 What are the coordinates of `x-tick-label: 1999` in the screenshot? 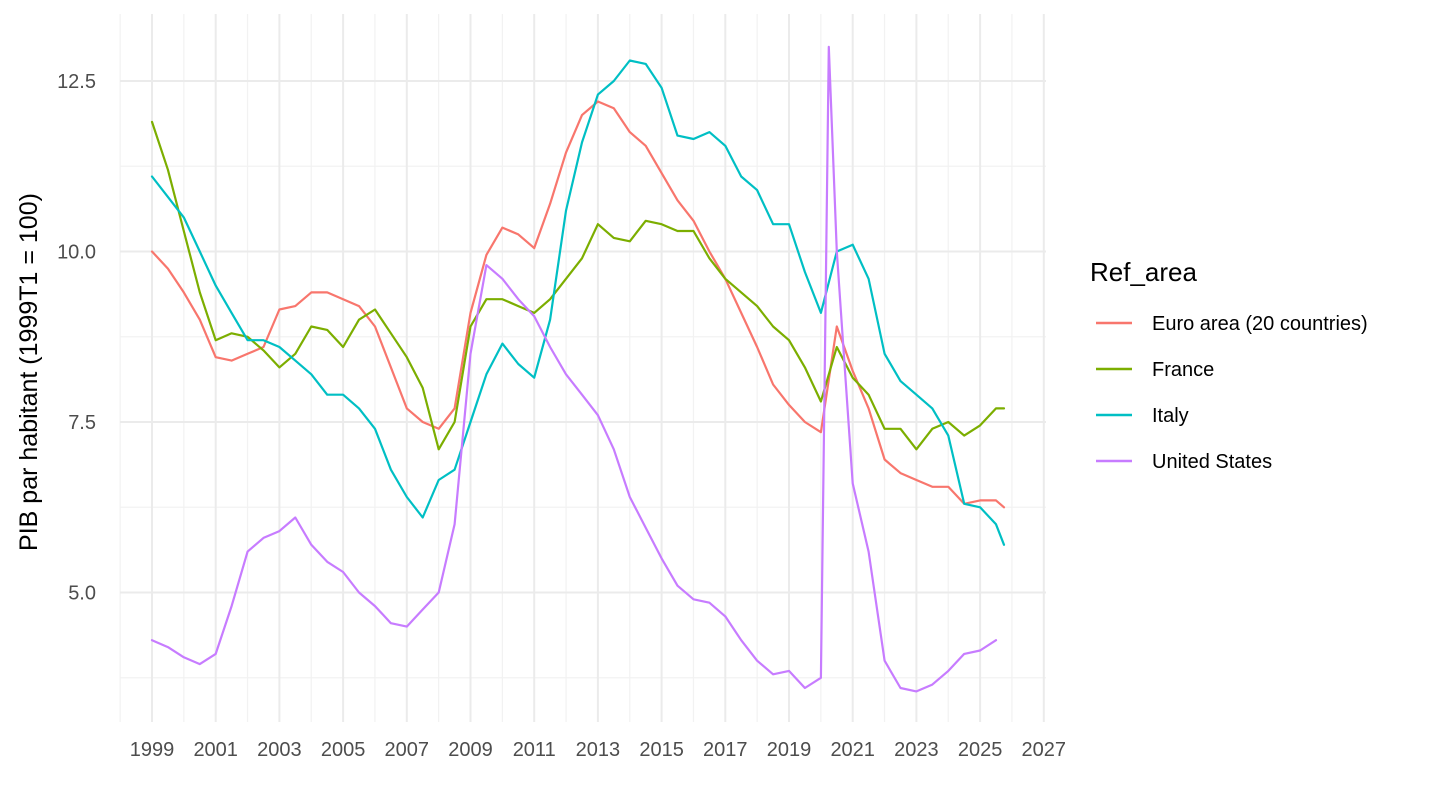 It's located at (152, 750).